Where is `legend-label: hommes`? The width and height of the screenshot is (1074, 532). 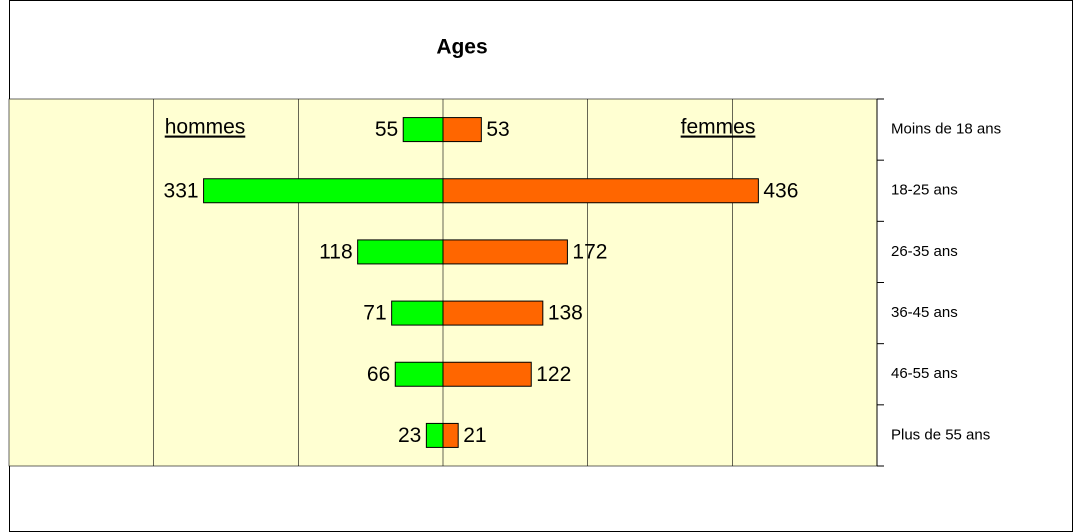 legend-label: hommes is located at coordinates (205, 127).